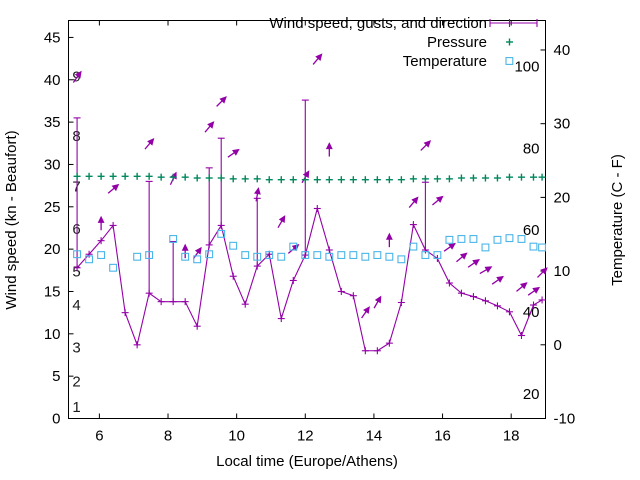 The width and height of the screenshot is (640, 480). I want to click on x-tick-label: 18, so click(511, 436).